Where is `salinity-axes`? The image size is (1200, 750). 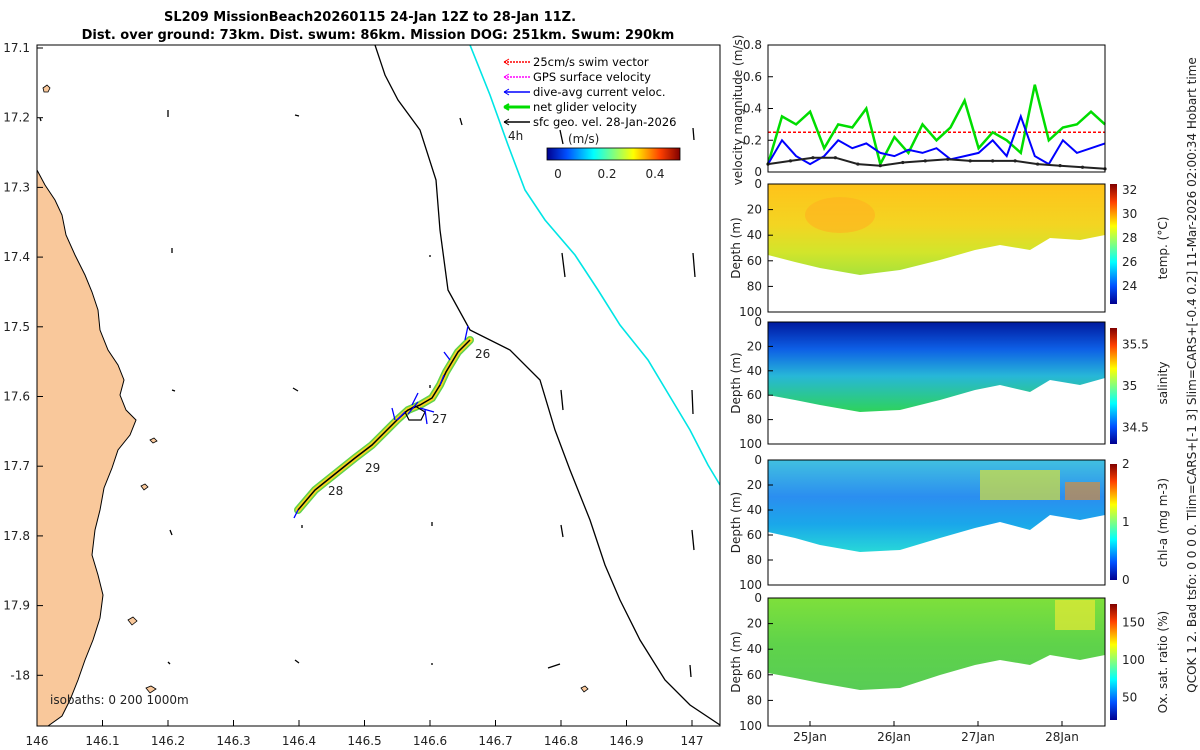
salinity-axes is located at coordinates (936, 383).